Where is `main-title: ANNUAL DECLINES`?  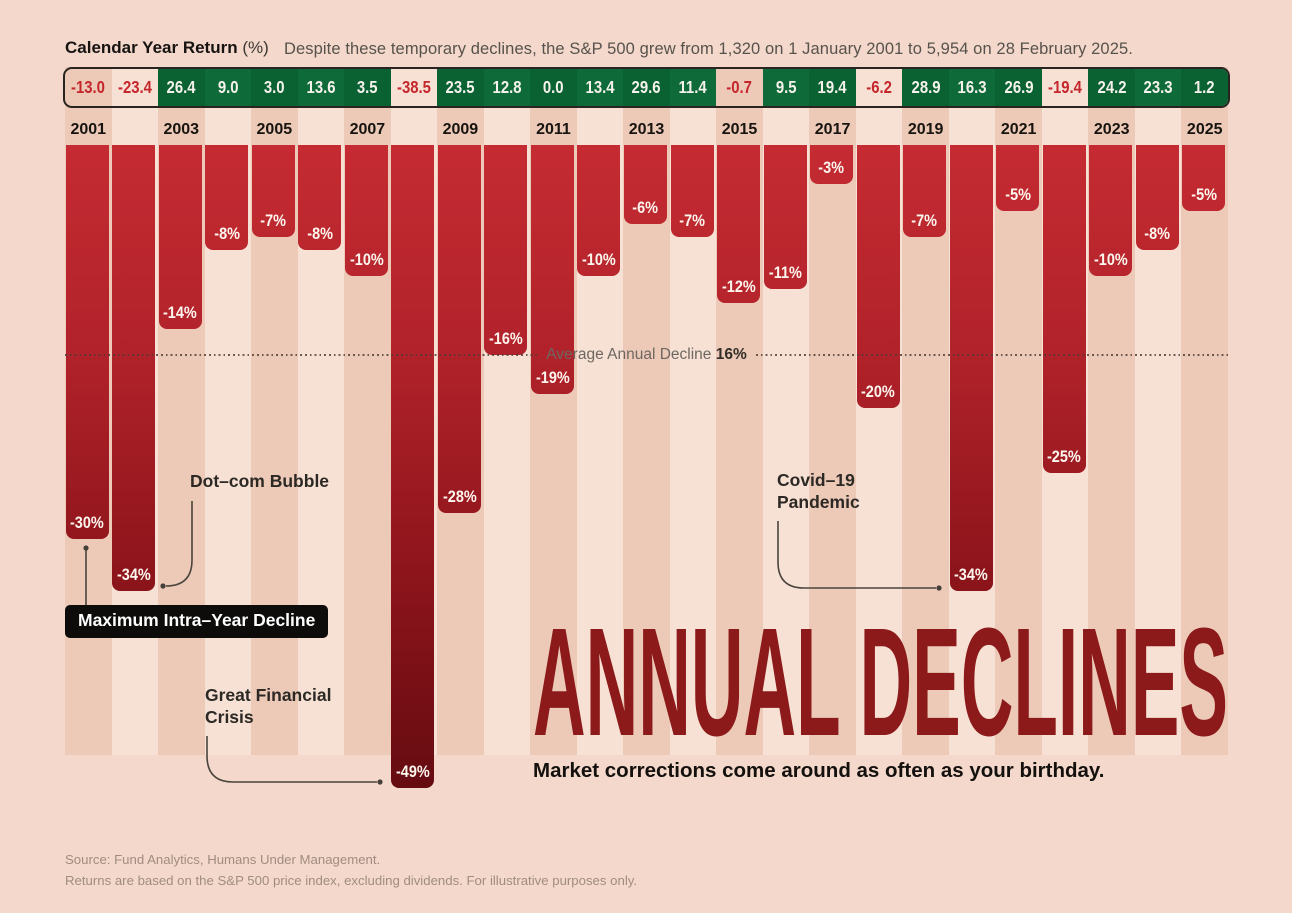 main-title: ANNUAL DECLINES is located at coordinates (880, 683).